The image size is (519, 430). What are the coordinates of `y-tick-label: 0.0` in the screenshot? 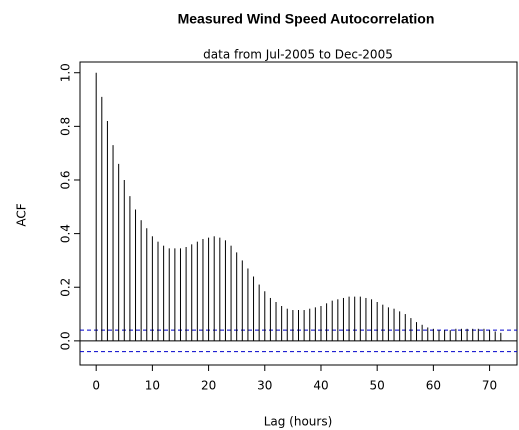 It's located at (66, 340).